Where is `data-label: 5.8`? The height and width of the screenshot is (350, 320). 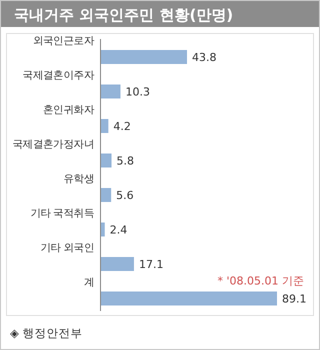
data-label: 5.8 is located at coordinates (125, 161).